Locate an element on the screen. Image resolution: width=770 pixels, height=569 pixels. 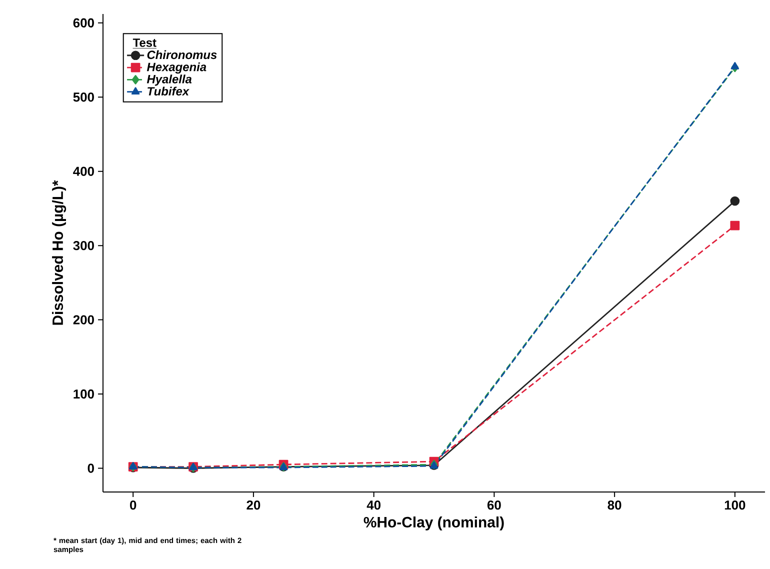
y-tick-label: 600 is located at coordinates (83, 23).